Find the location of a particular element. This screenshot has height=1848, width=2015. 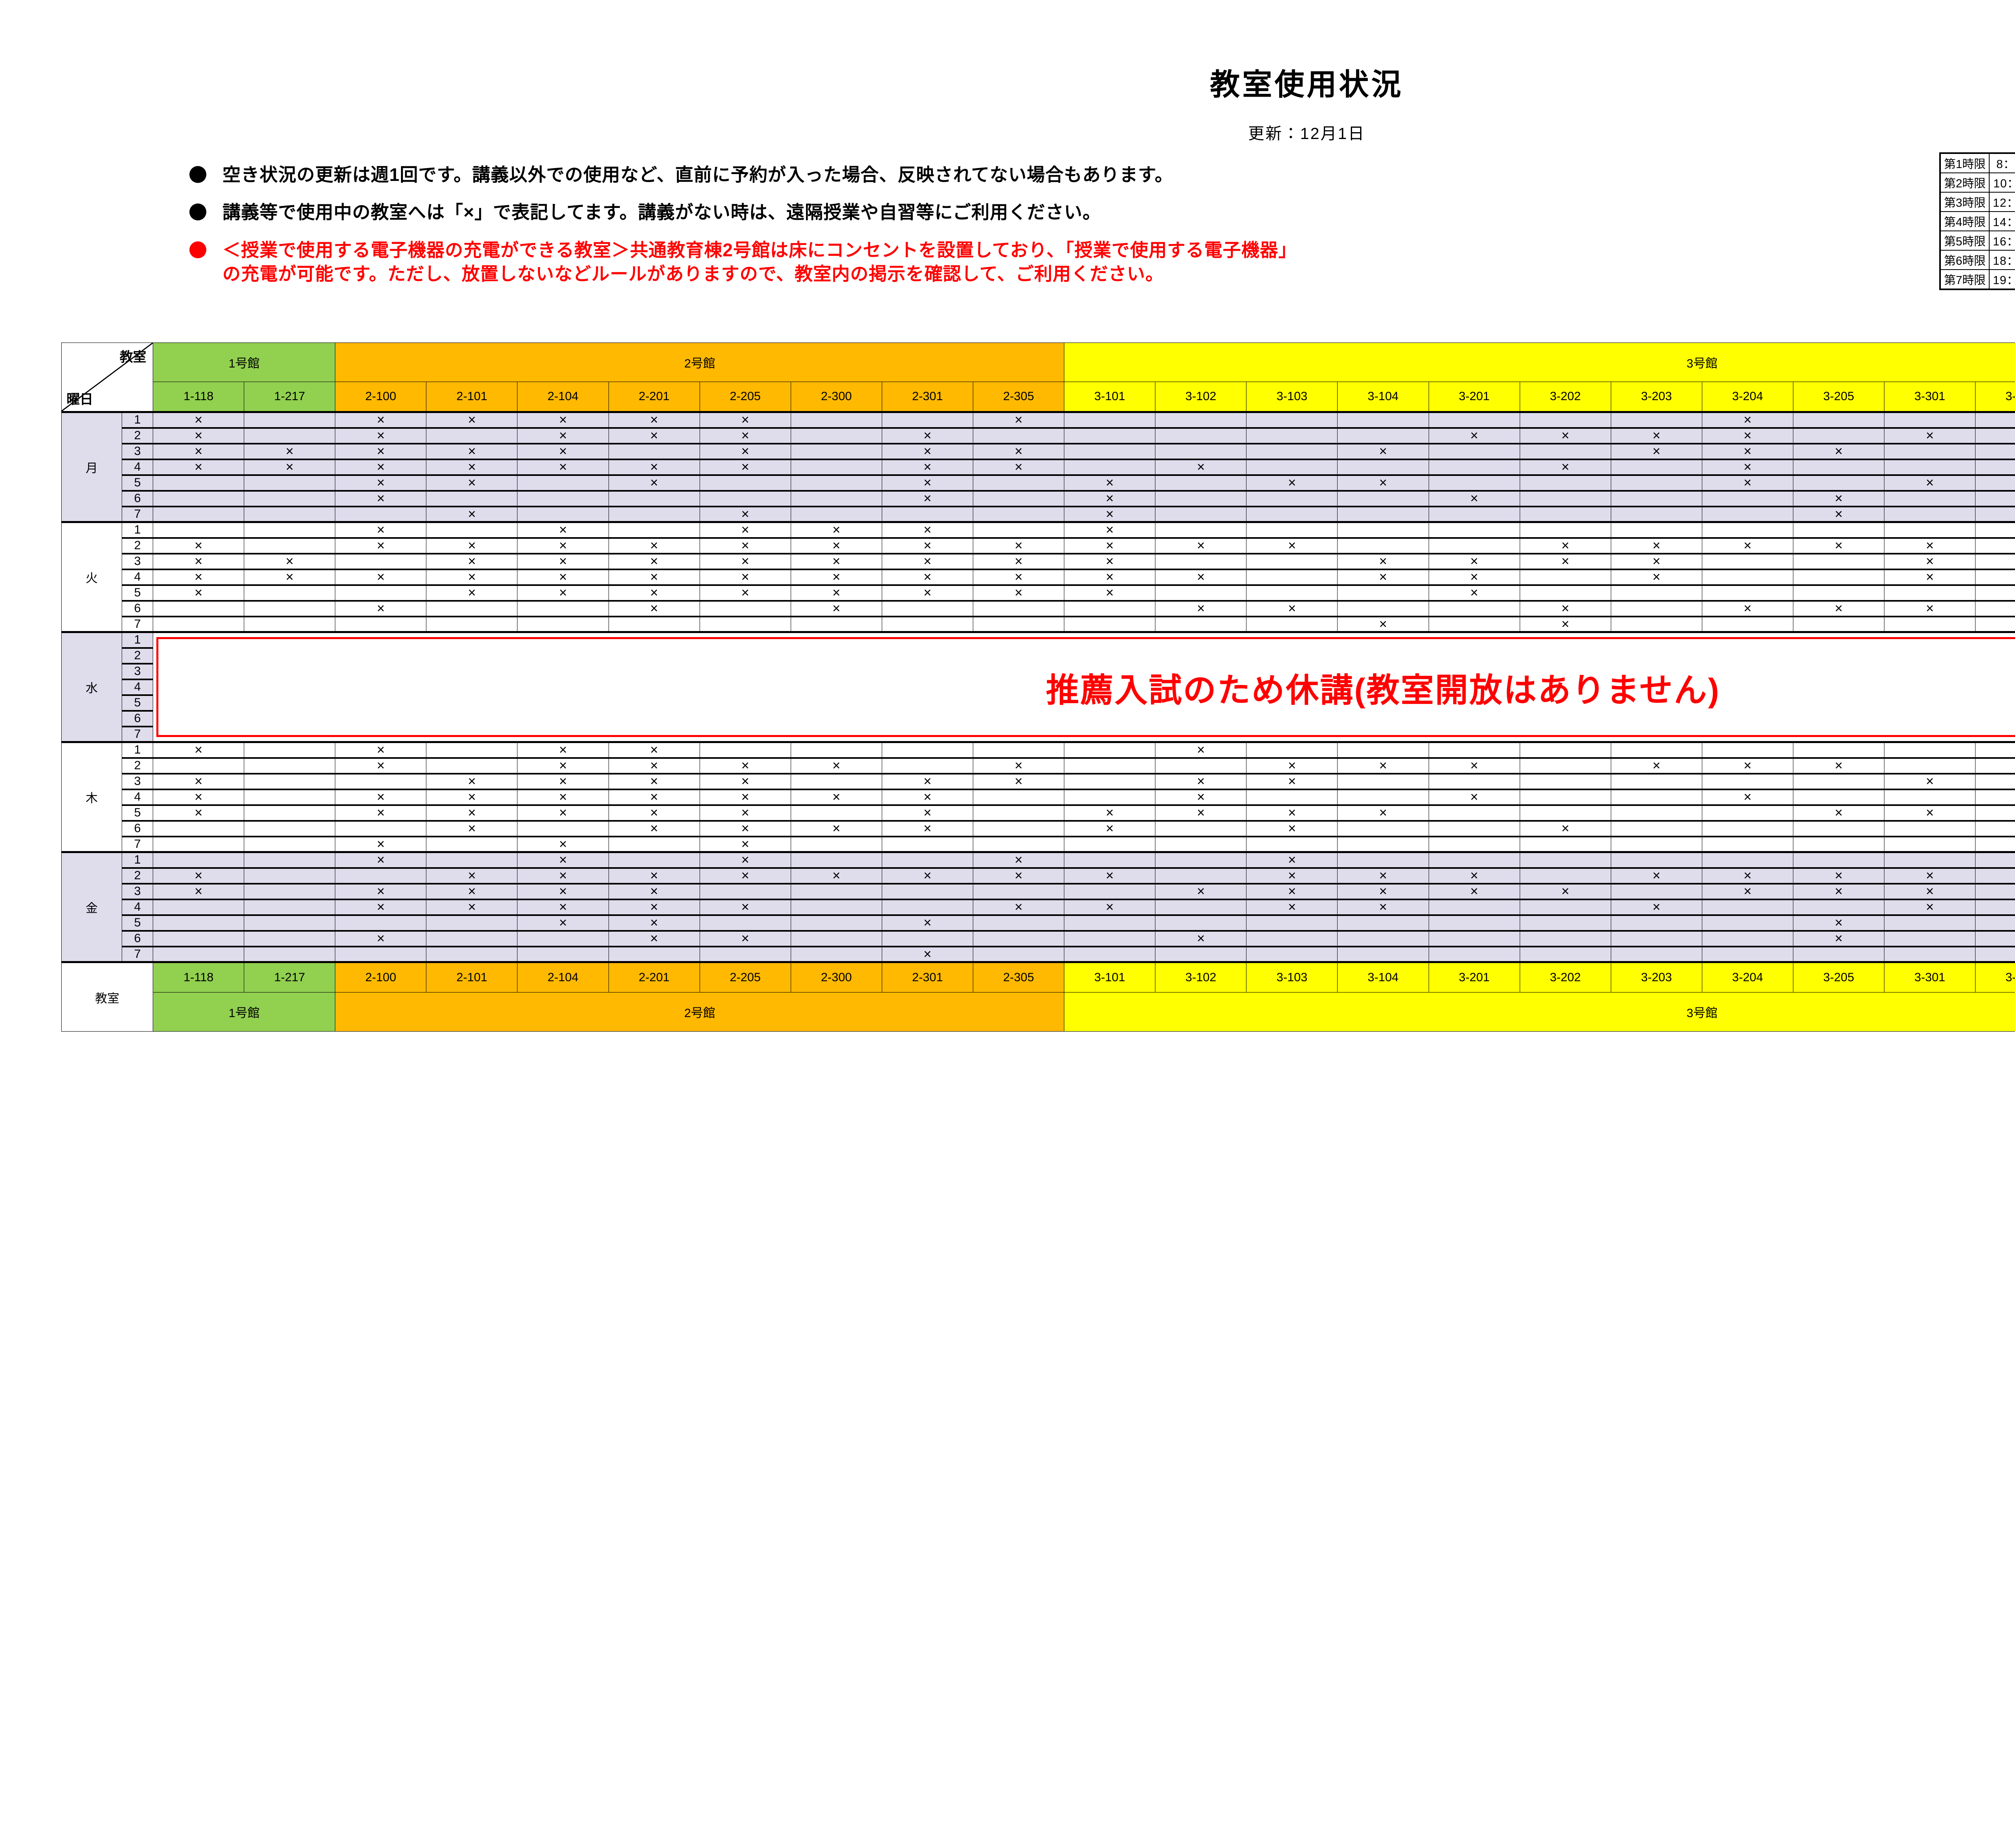

cell-木-2-2-205: × is located at coordinates (745, 765).